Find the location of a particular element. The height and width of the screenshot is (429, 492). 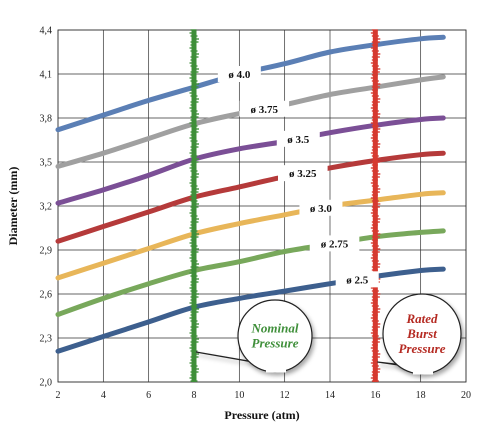

x-tick-labels: 2 4 6 8 10 12 14 16 18 20 is located at coordinates (264, 395).